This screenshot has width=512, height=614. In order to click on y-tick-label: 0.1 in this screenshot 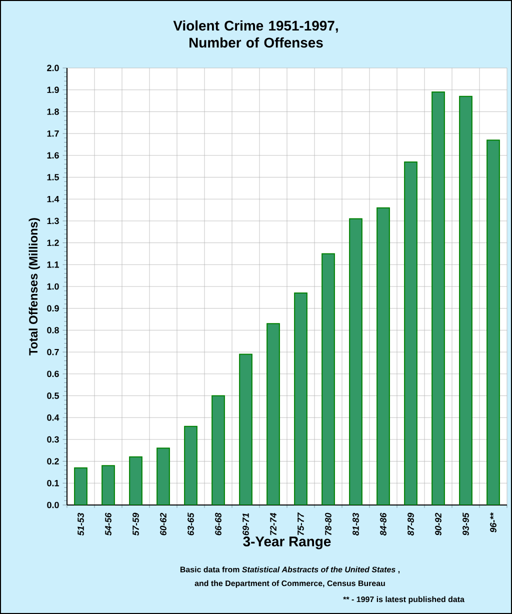, I will do `click(53, 483)`.